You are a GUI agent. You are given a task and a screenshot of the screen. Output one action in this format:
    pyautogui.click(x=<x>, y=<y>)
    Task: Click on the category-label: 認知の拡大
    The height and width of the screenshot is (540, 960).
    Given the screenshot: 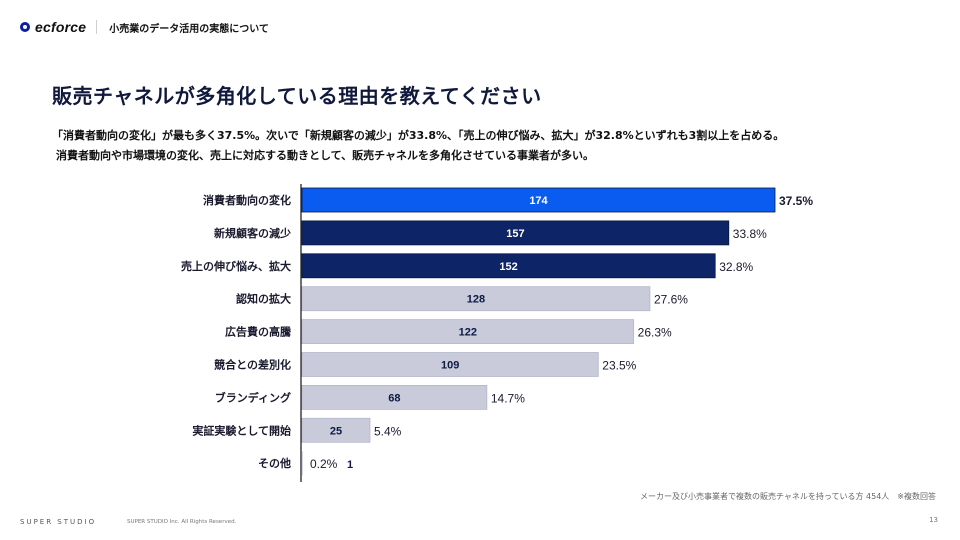 What is the action you would take?
    pyautogui.click(x=263, y=299)
    